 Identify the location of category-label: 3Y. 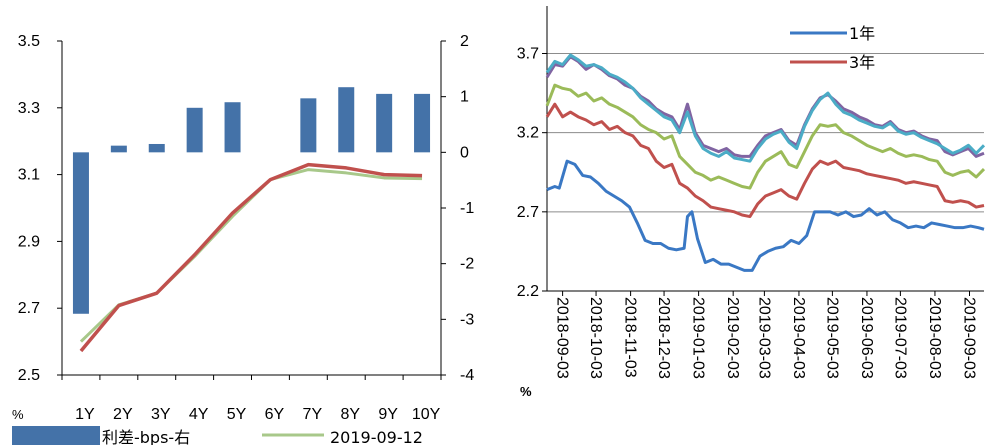
(161, 414).